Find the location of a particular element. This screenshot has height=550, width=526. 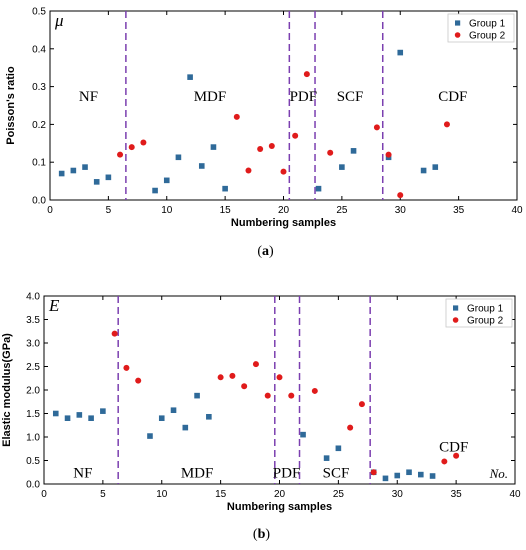

y-tick-label: 3.5 is located at coordinates (33, 320).